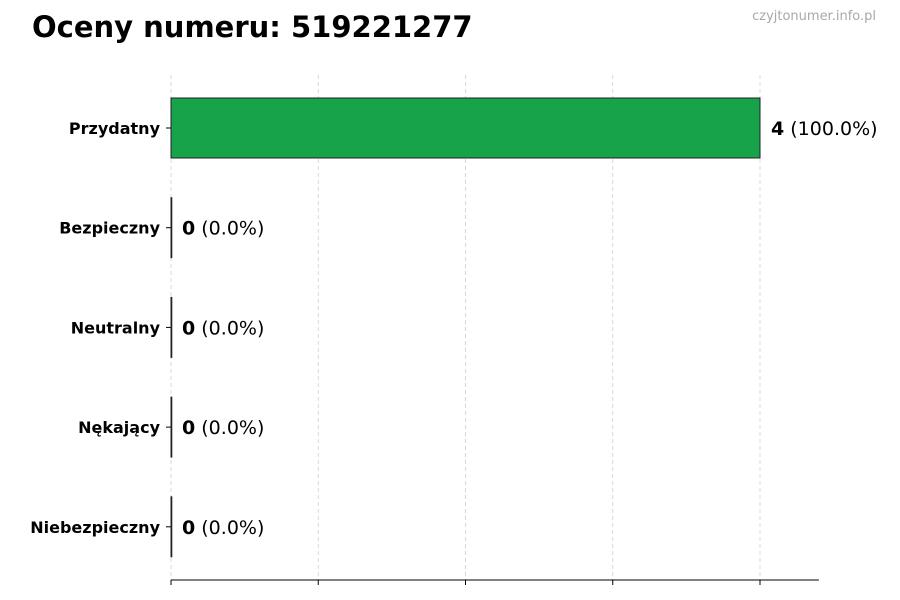 The width and height of the screenshot is (900, 600). What do you see at coordinates (116, 327) in the screenshot?
I see `category-label: Neutralny` at bounding box center [116, 327].